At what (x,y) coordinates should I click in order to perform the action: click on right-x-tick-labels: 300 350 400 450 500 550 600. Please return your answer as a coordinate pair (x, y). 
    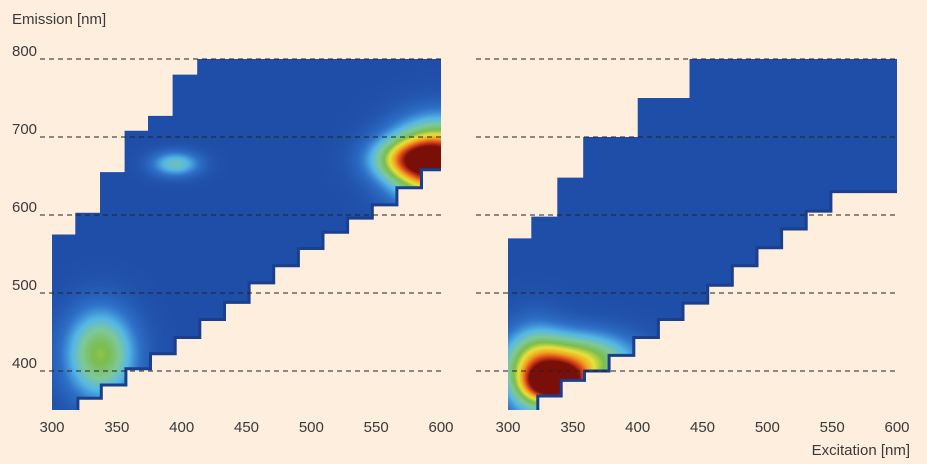
    Looking at the image, I should click on (702, 427).